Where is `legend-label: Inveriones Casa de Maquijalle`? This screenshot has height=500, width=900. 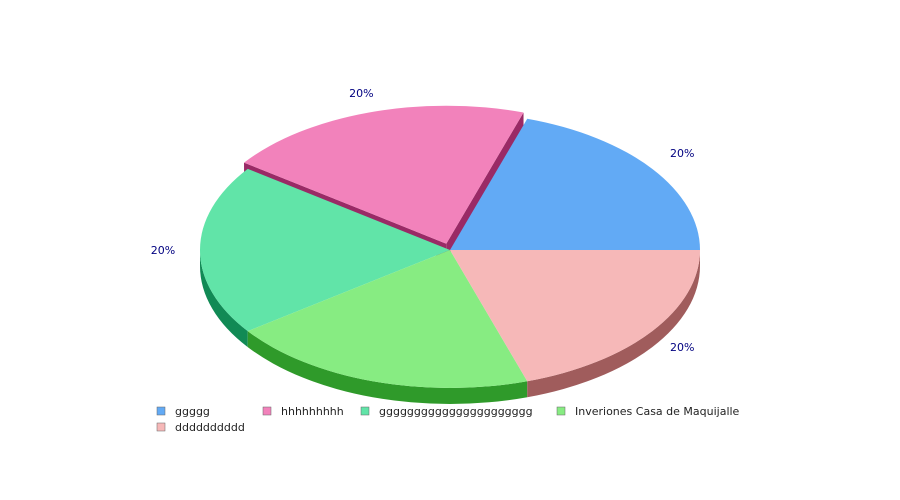 legend-label: Inveriones Casa de Maquijalle is located at coordinates (657, 411).